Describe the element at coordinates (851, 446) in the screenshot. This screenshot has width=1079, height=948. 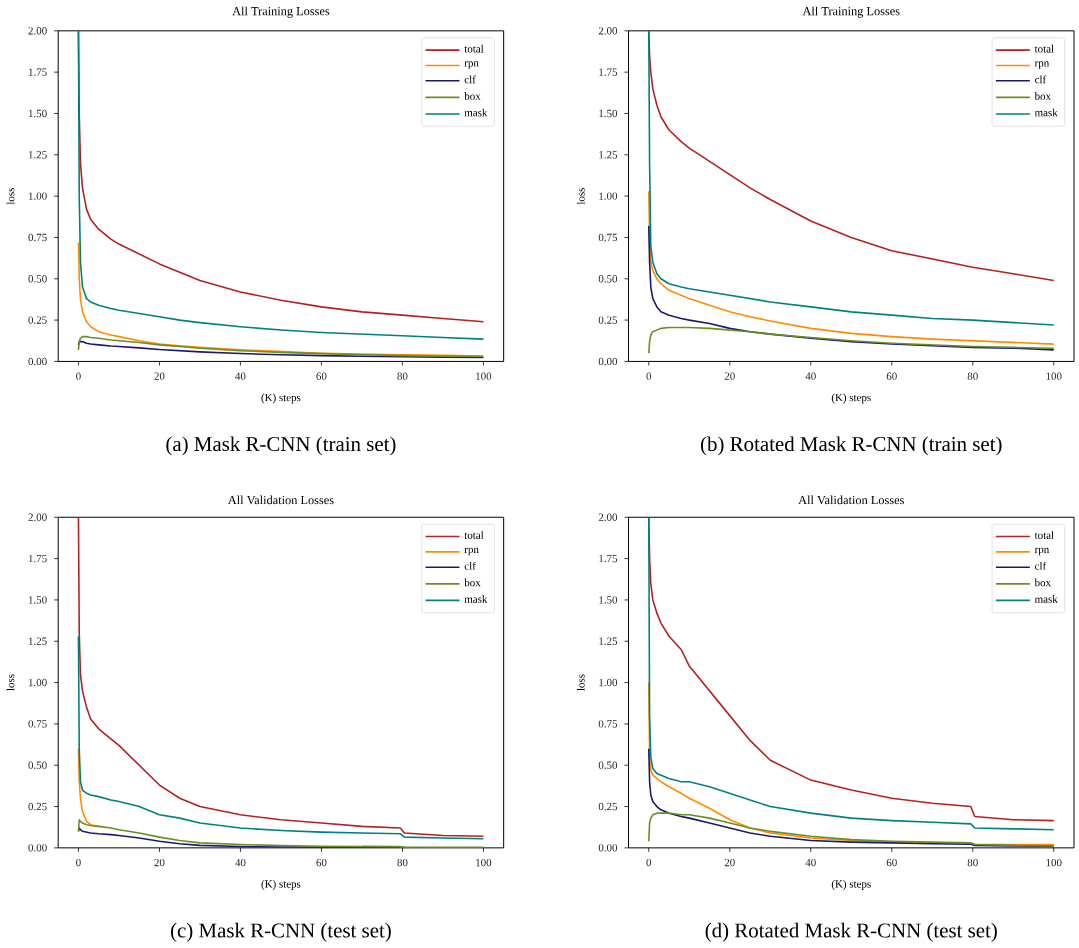
I see `text: (b) Rotated Mask R-CNN (train set)` at that location.